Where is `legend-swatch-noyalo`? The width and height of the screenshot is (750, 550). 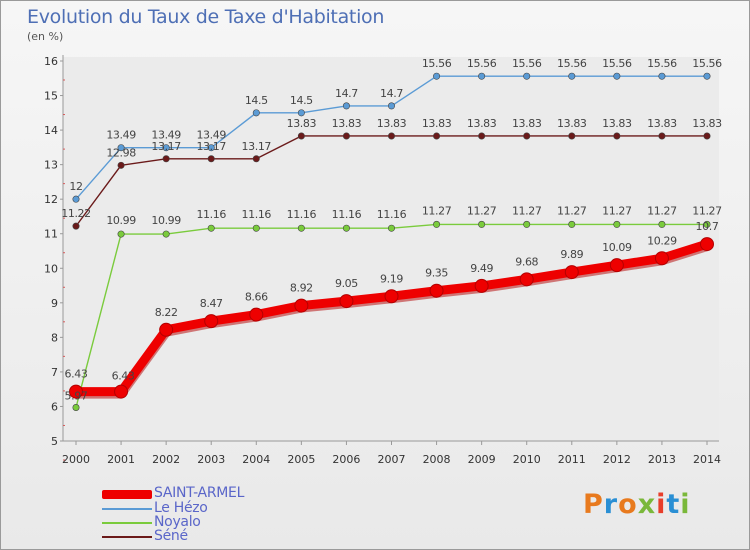 legend-swatch-noyalo is located at coordinates (127, 523).